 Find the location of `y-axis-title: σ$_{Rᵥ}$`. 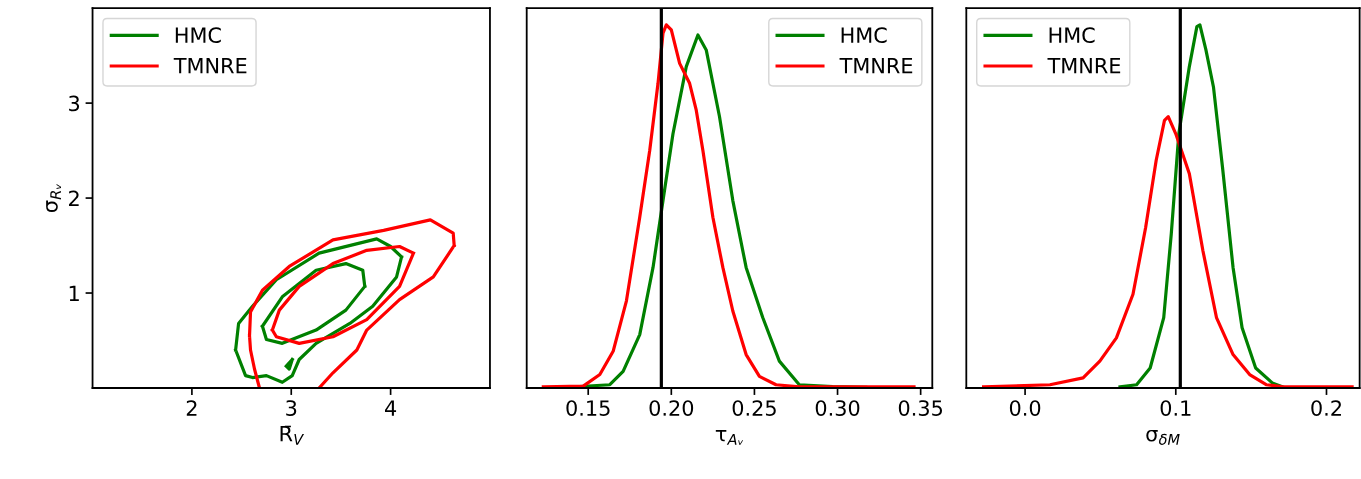

y-axis-title: σ$_{Rᵥ}$ is located at coordinates (54, 198).